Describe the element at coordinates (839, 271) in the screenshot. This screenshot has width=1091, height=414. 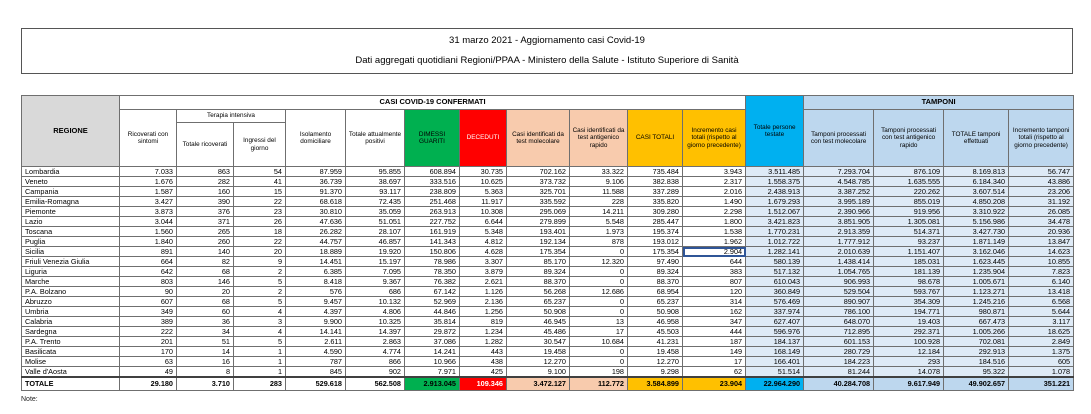
I see `table-cell: 1.054.765` at that location.